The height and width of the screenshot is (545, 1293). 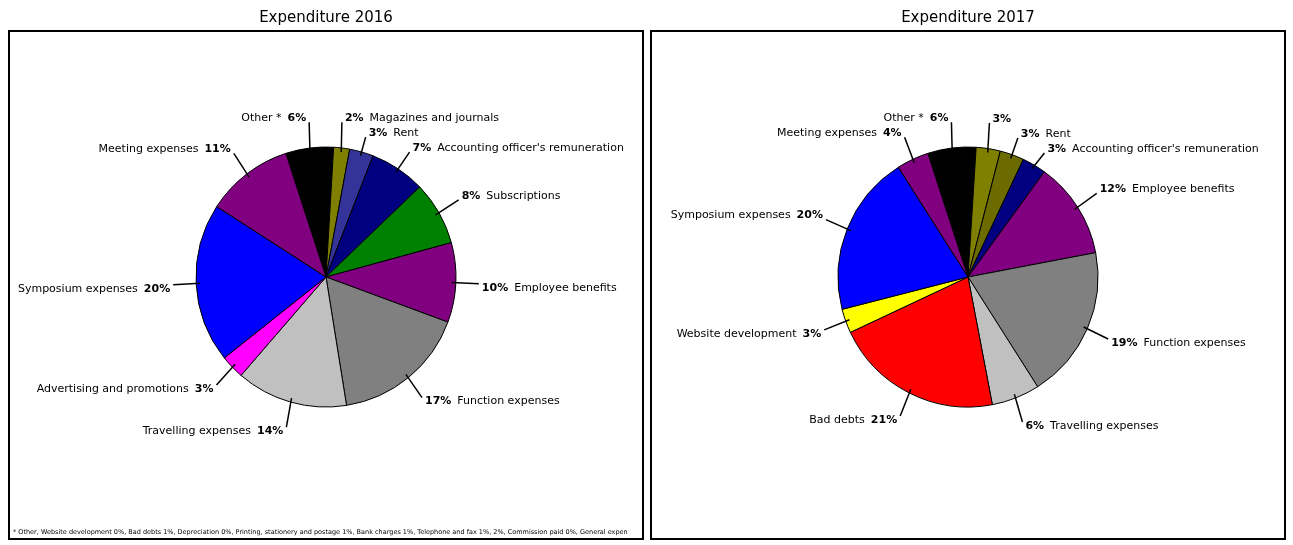 What do you see at coordinates (471, 195) in the screenshot?
I see `data-label: 8%` at bounding box center [471, 195].